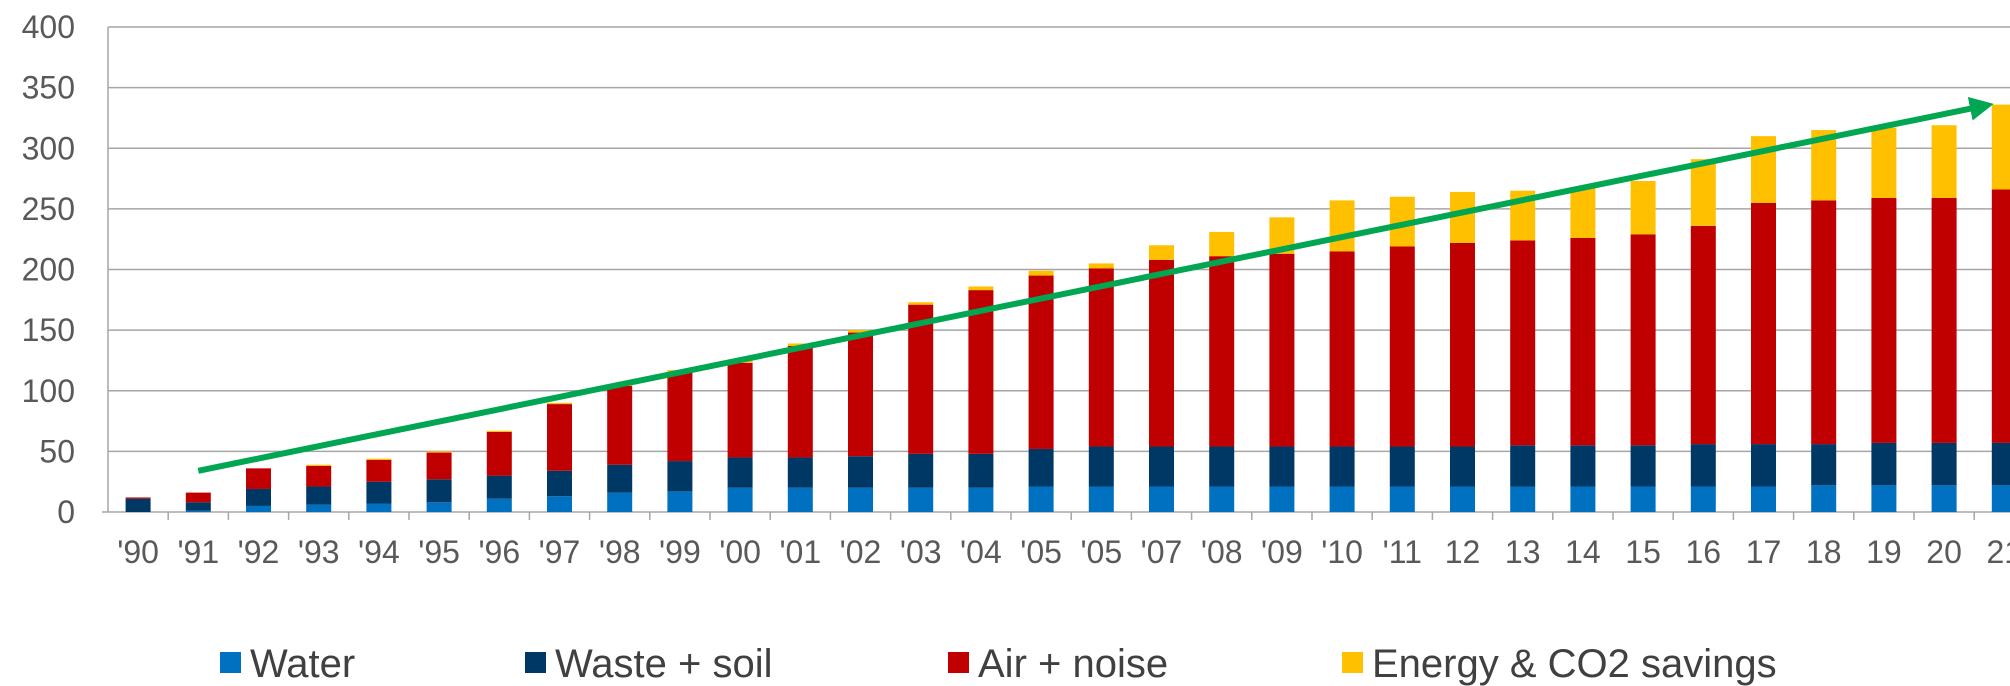 This screenshot has height=686, width=2010. What do you see at coordinates (1884, 552) in the screenshot?
I see `x-tick-label: 19` at bounding box center [1884, 552].